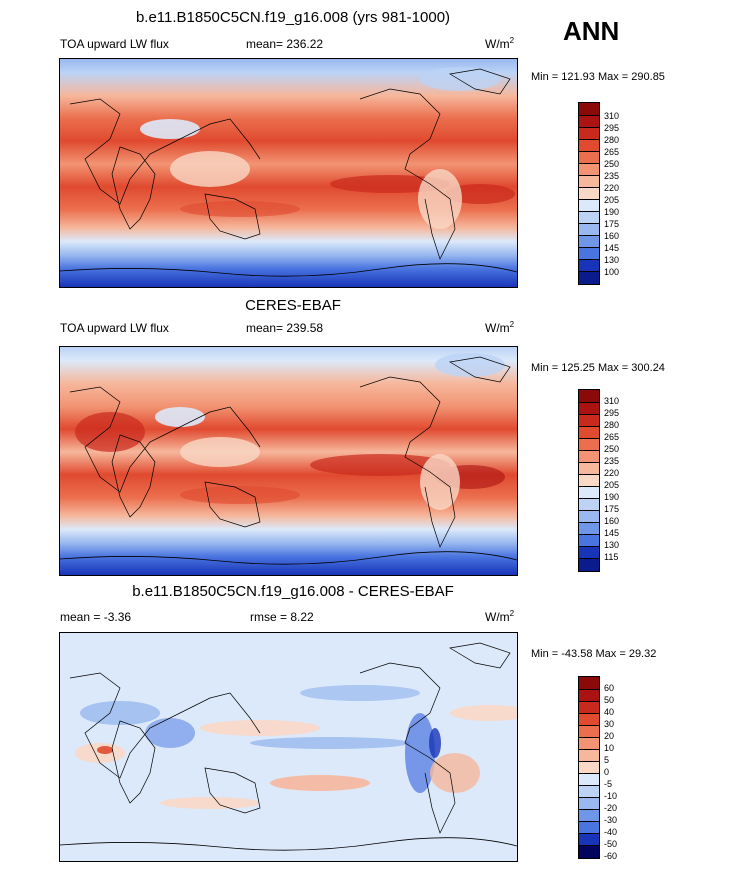 Image resolution: width=733 pixels, height=872 pixels. I want to click on colorbar-tick-label: 40, so click(609, 712).